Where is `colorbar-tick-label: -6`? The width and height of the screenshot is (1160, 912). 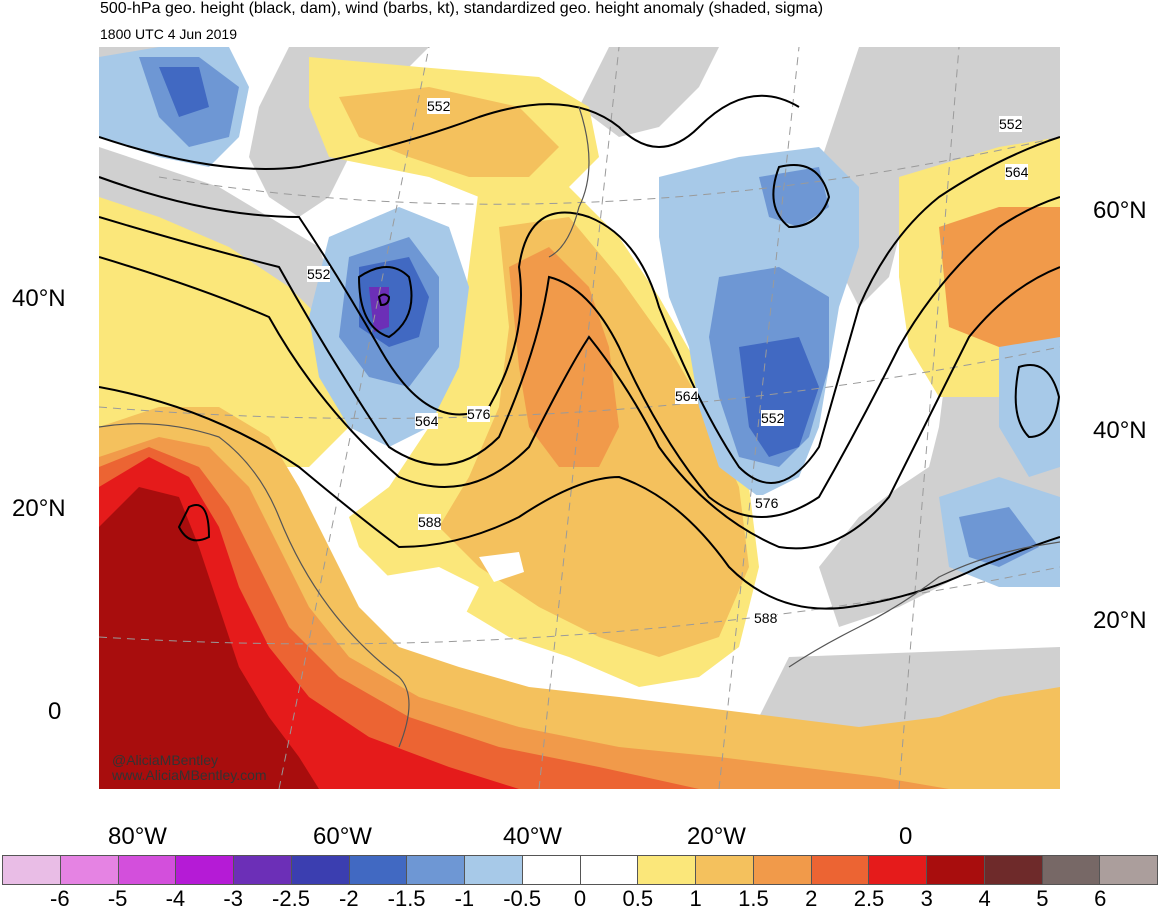
colorbar-tick-label: -6 is located at coordinates (60, 898).